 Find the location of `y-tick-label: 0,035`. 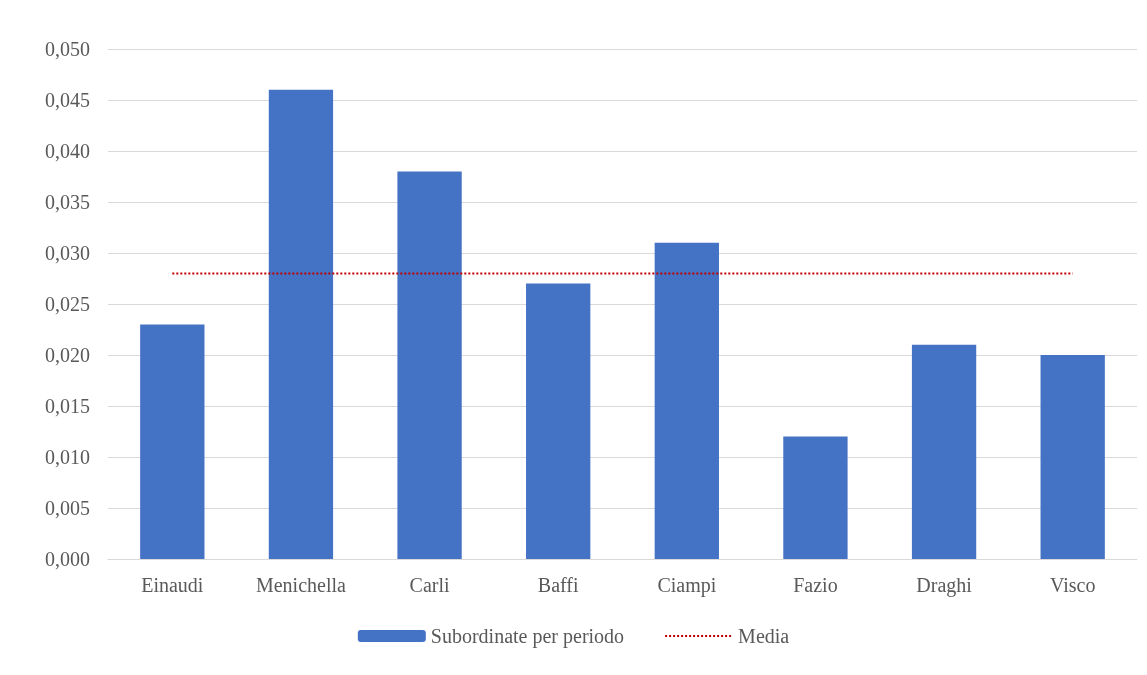

y-tick-label: 0,035 is located at coordinates (67, 202).